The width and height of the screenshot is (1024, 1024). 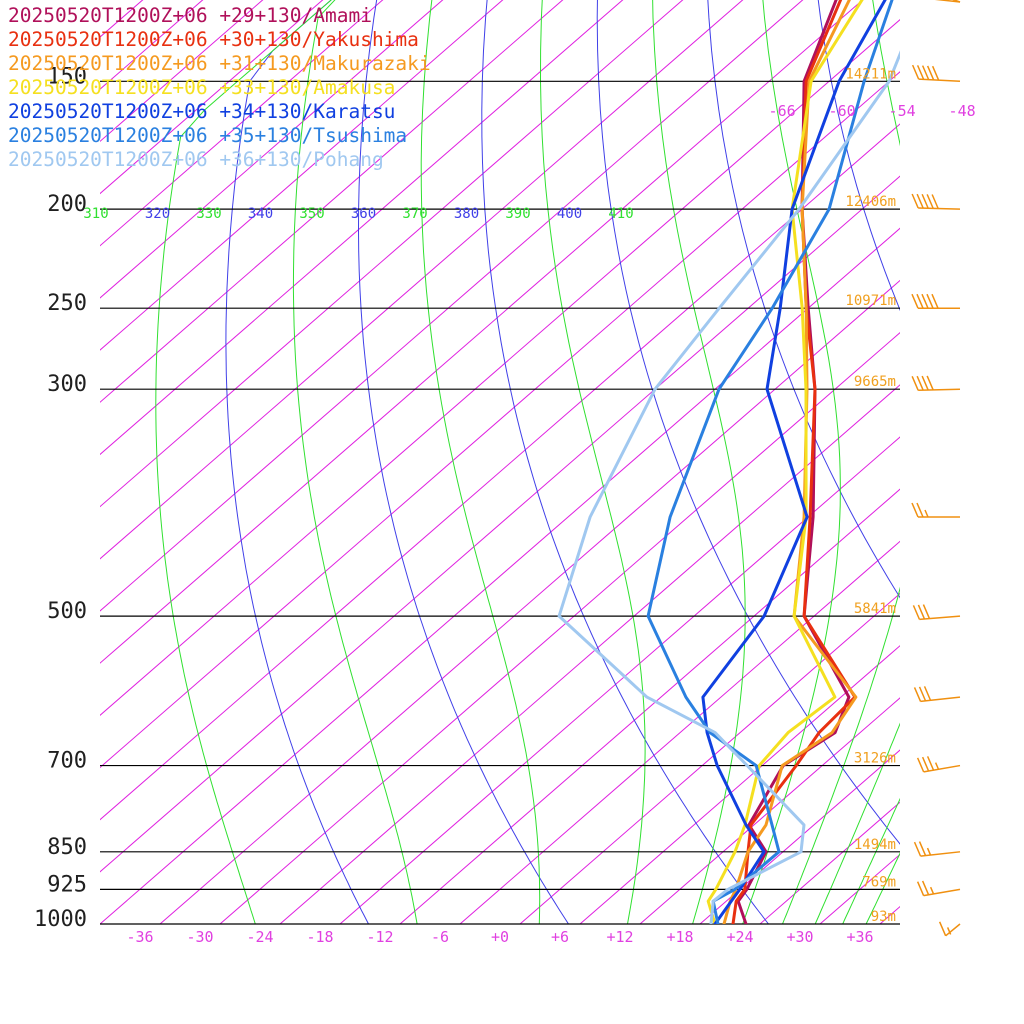 What do you see at coordinates (67, 303) in the screenshot?
I see `pressure-label: 250` at bounding box center [67, 303].